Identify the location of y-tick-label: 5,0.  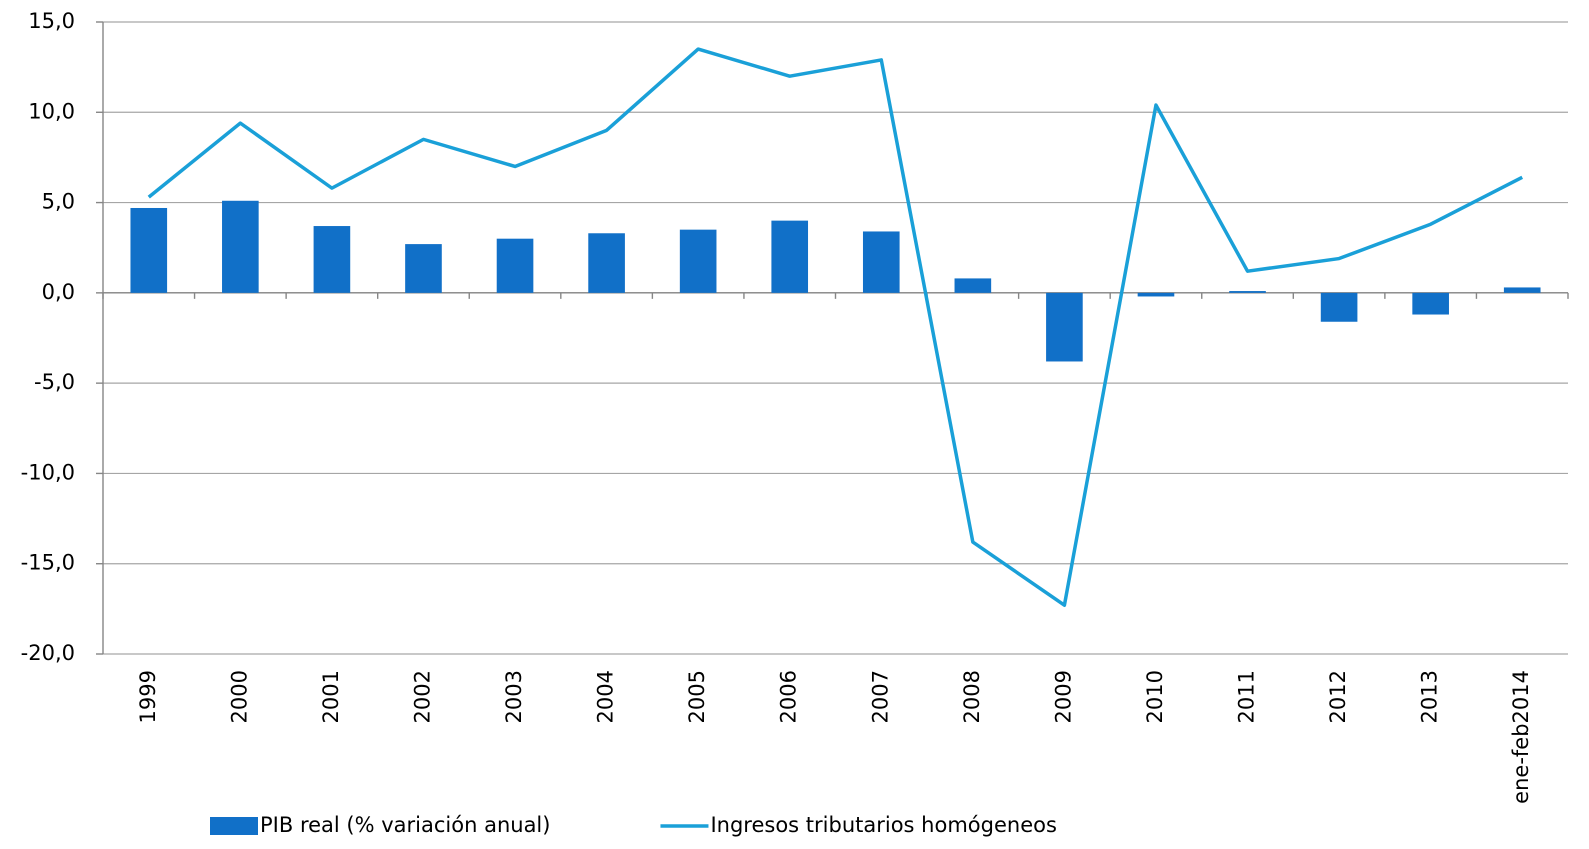
(58, 202).